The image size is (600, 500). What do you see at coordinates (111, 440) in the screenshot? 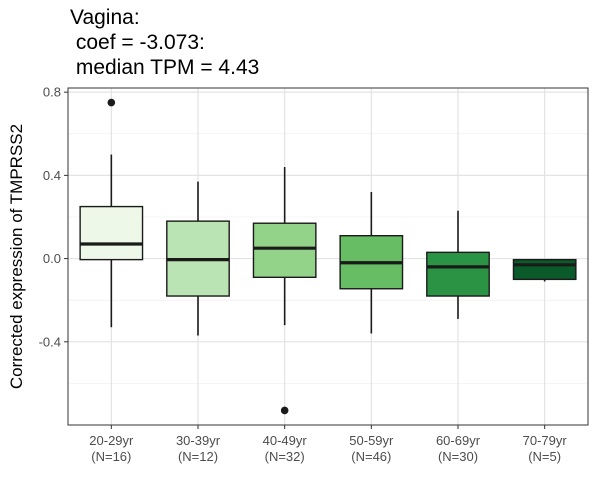
I see `x-tick-label: 20-29yr` at bounding box center [111, 440].